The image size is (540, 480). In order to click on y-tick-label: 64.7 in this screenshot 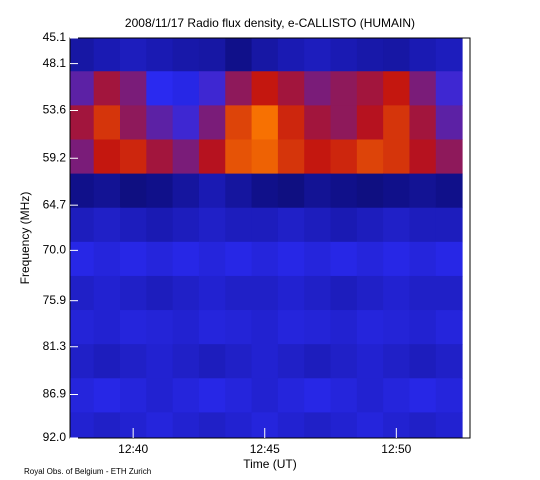, I will do `click(55, 204)`.